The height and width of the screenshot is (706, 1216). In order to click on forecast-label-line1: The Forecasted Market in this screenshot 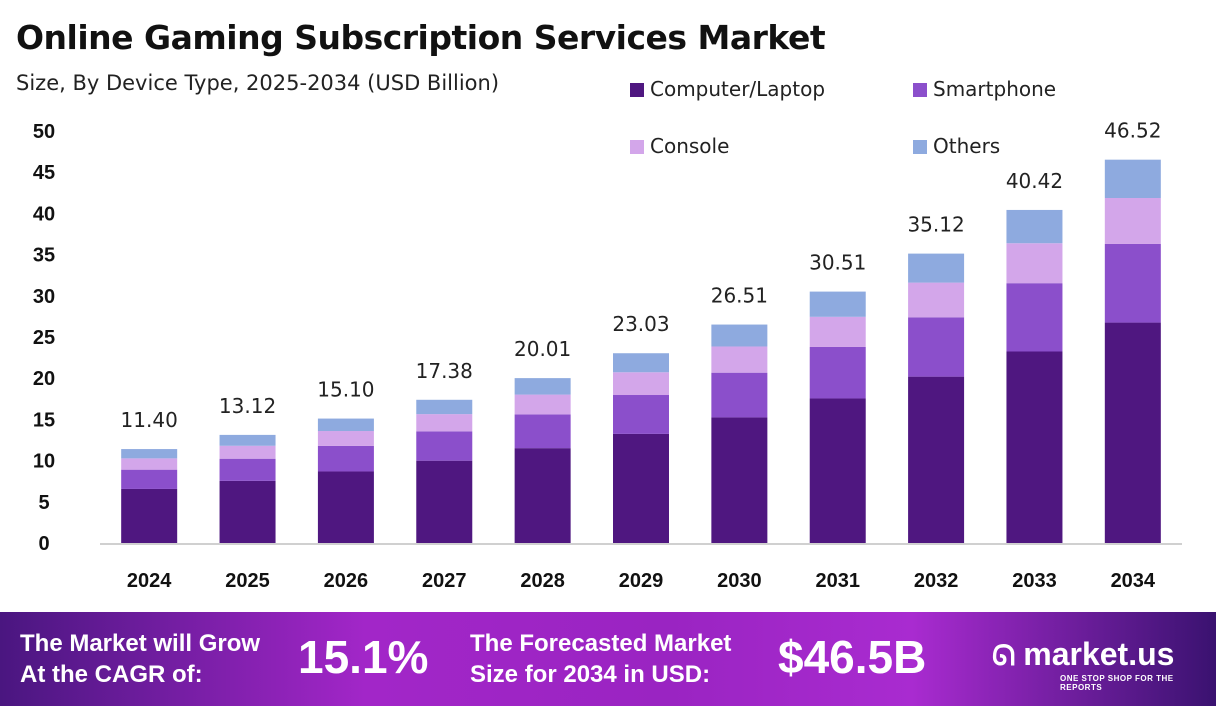, I will do `click(601, 643)`.